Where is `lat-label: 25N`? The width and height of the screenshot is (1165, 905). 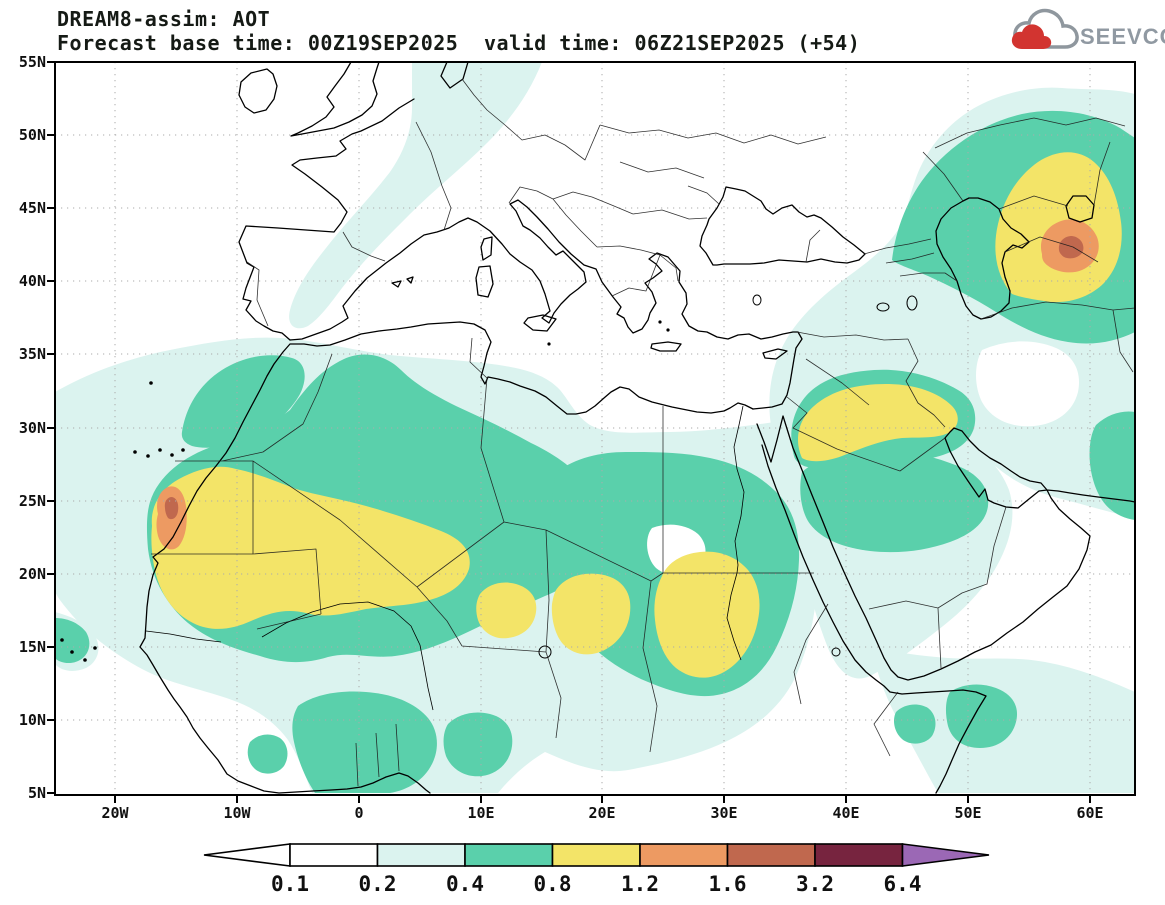
lat-label: 25N is located at coordinates (32, 501).